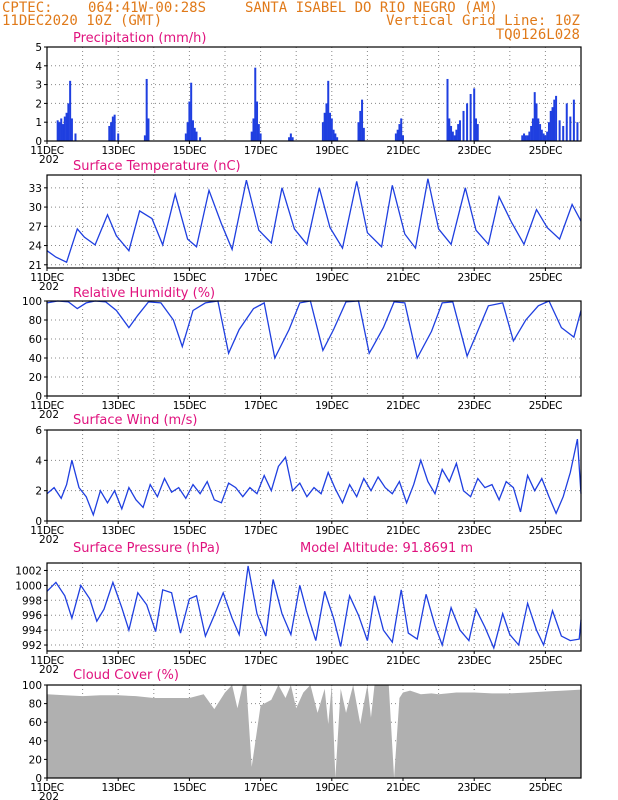 Image resolution: width=618 pixels, height=800 pixels. Describe the element at coordinates (35, 359) in the screenshot. I see `ytick-label: 40` at that location.